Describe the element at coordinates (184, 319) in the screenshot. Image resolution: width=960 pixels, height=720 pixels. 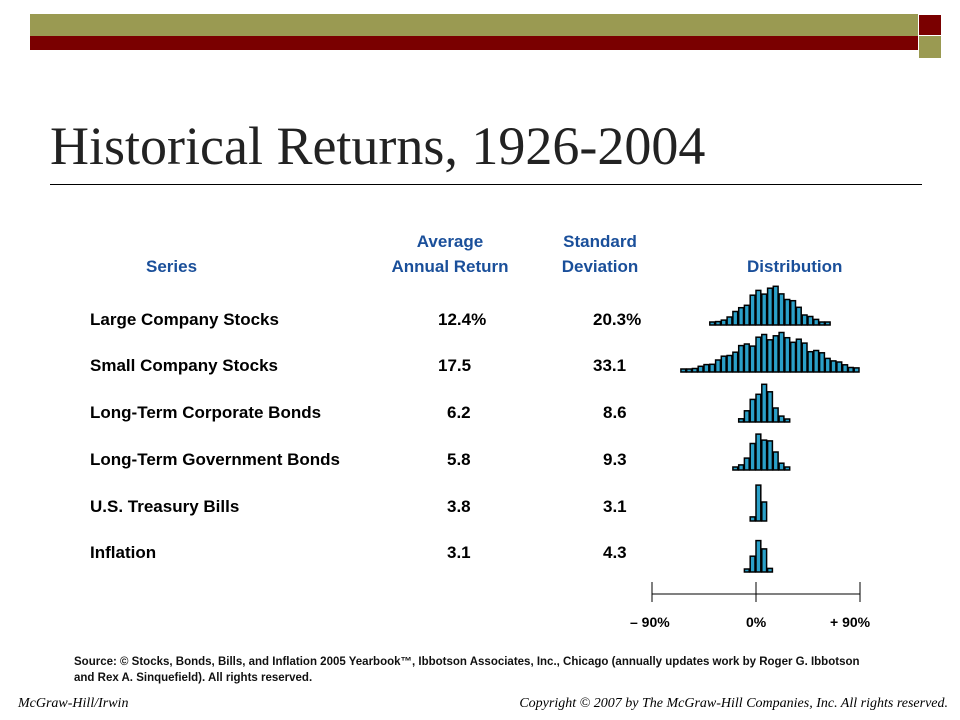
I see `row-series-label: Large Company Stocks` at that location.